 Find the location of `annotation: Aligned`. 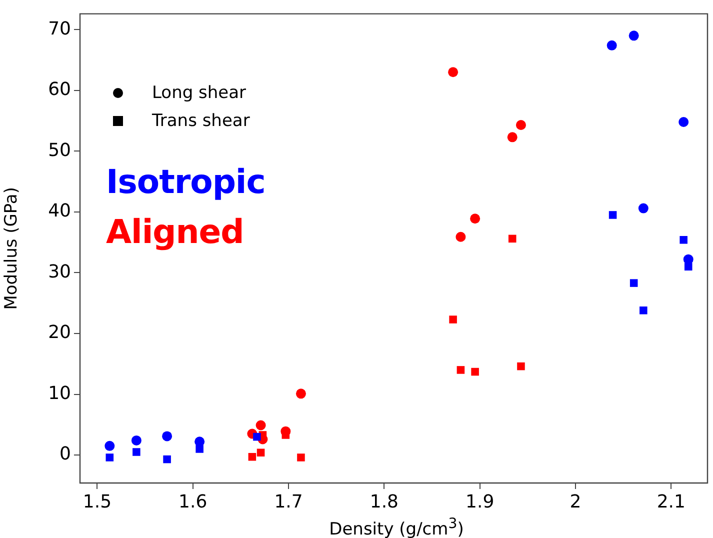

annotation: Aligned is located at coordinates (175, 232).